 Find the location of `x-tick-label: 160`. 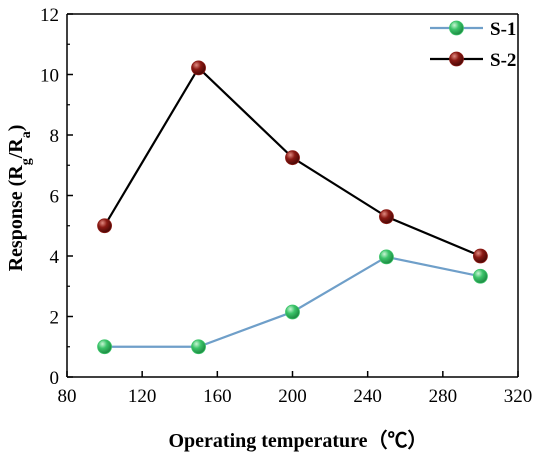

x-tick-label: 160 is located at coordinates (217, 396).